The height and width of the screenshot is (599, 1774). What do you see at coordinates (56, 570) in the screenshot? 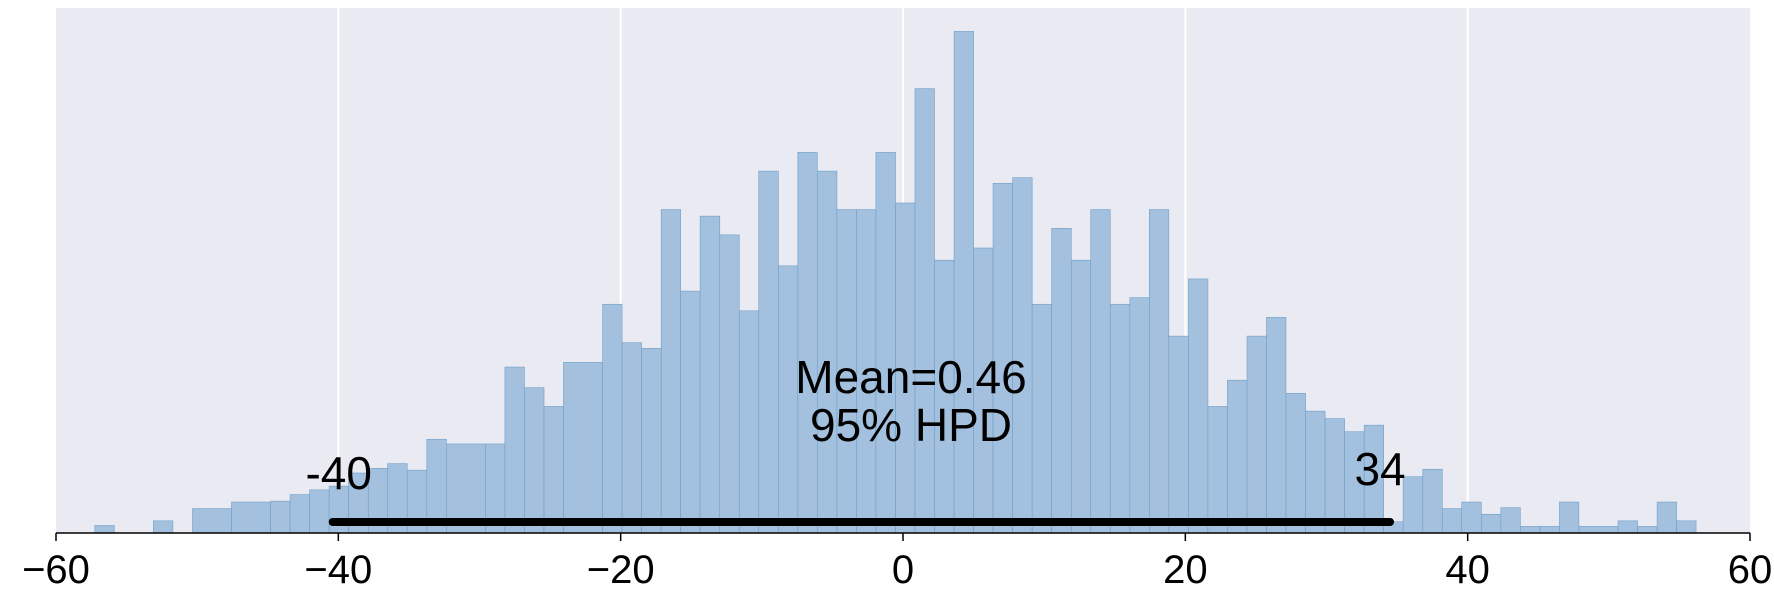
I see `x-tick-label: −60` at bounding box center [56, 570].